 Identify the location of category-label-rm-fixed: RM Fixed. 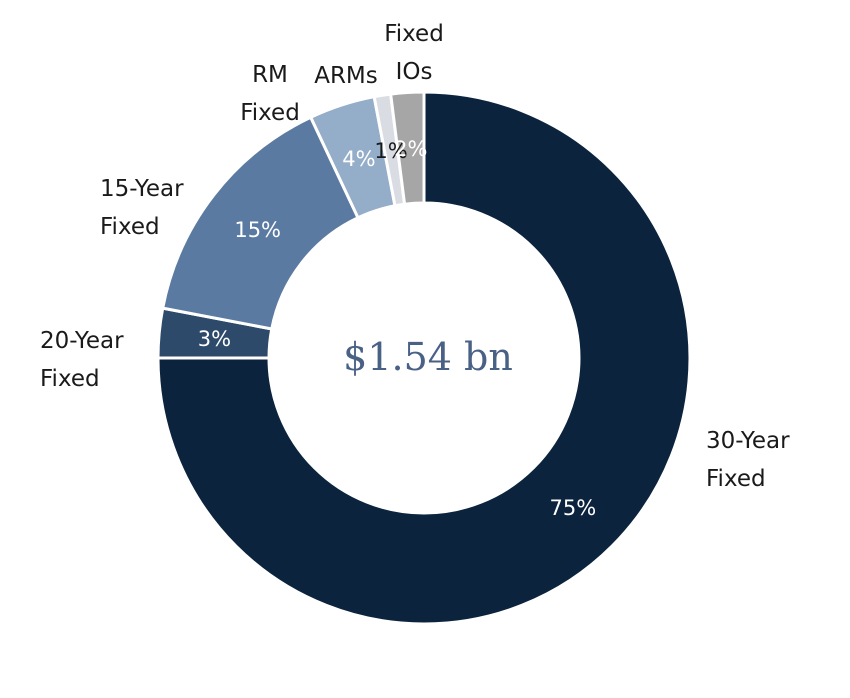
(270, 94).